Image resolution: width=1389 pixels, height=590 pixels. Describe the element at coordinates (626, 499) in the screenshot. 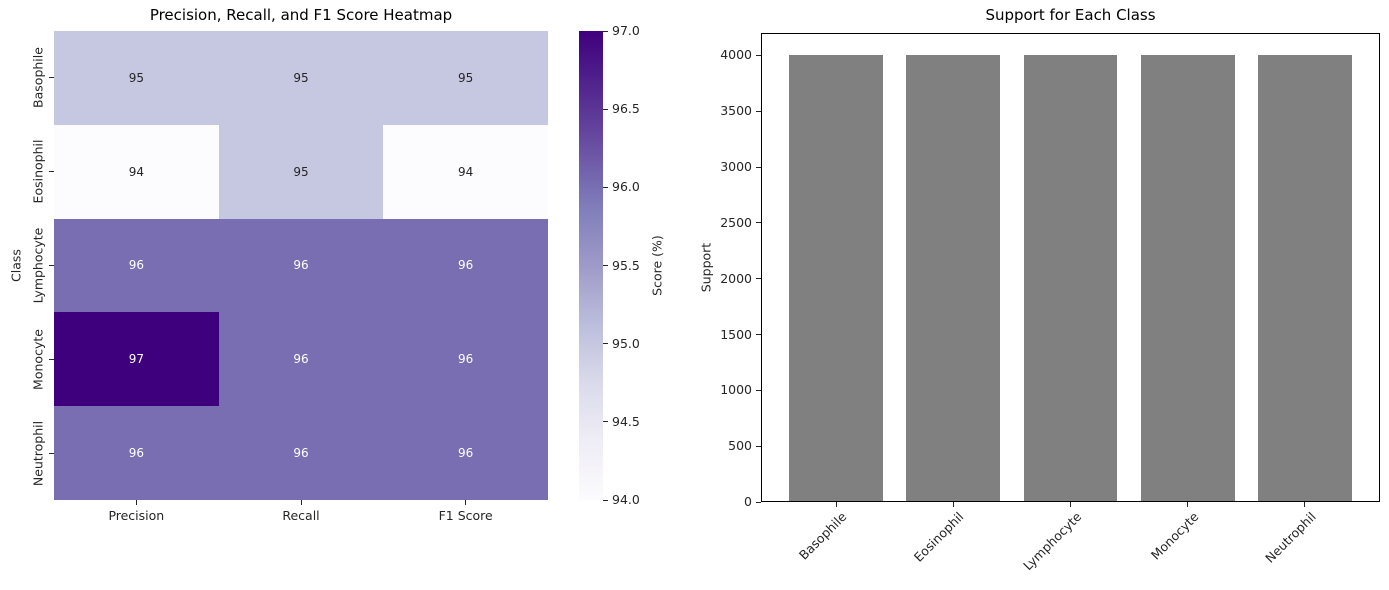

I see `colorbar-tick-label: 94.0` at that location.